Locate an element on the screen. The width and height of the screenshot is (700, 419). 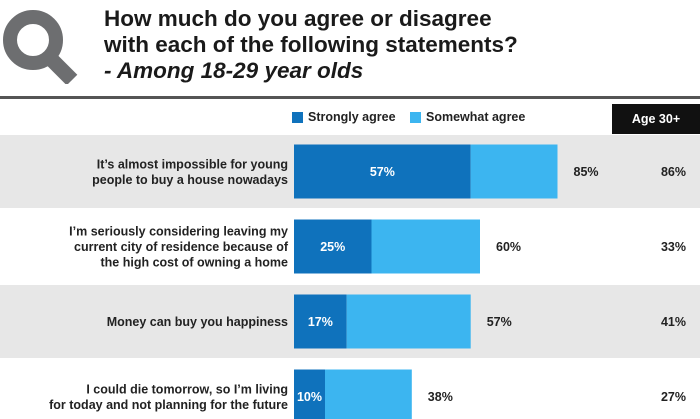
data-label-strongly-agree: 10% is located at coordinates (309, 397).